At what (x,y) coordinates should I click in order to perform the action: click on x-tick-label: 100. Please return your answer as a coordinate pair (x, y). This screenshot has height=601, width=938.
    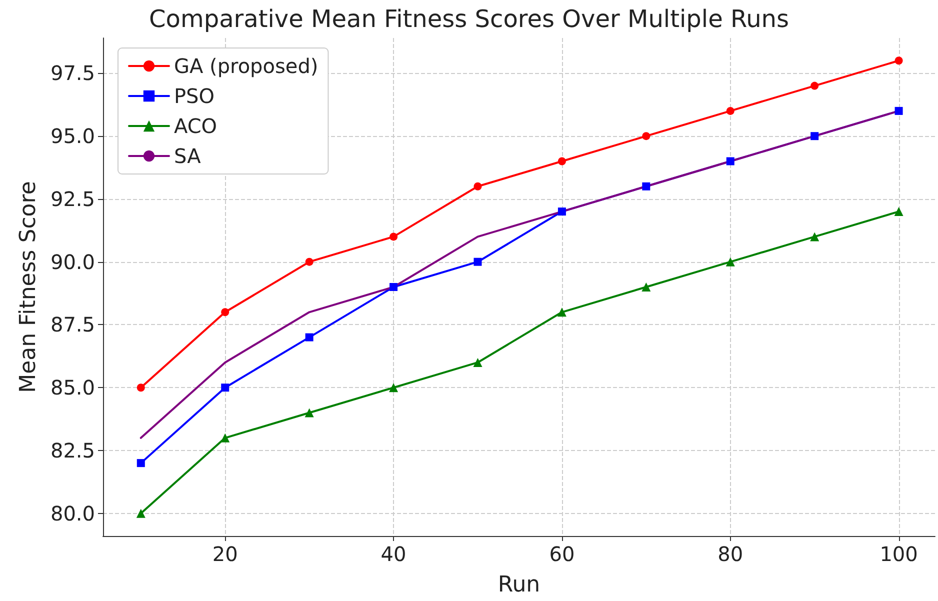
    Looking at the image, I should click on (899, 554).